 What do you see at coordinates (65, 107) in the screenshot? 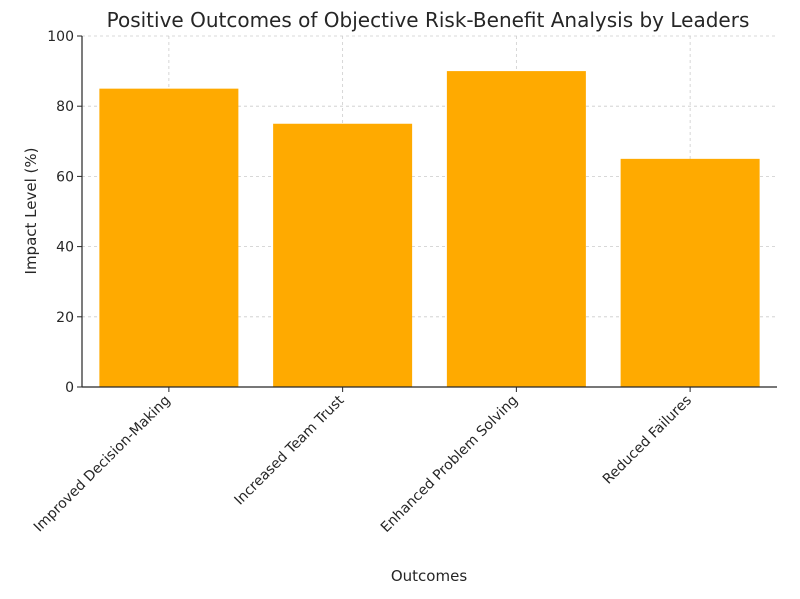
I see `y-tick-label: 80` at bounding box center [65, 107].